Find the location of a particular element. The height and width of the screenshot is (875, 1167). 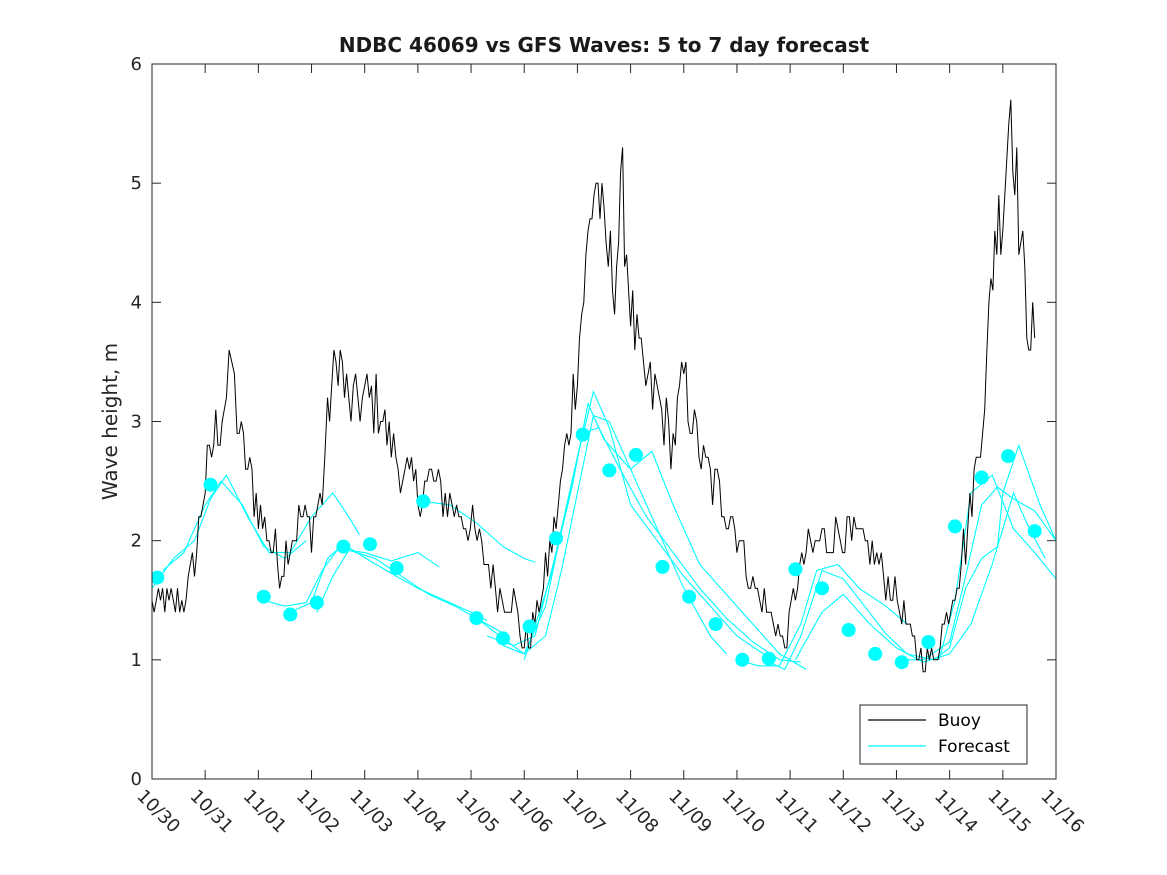

legend: Buoy Forecast is located at coordinates (943, 734).